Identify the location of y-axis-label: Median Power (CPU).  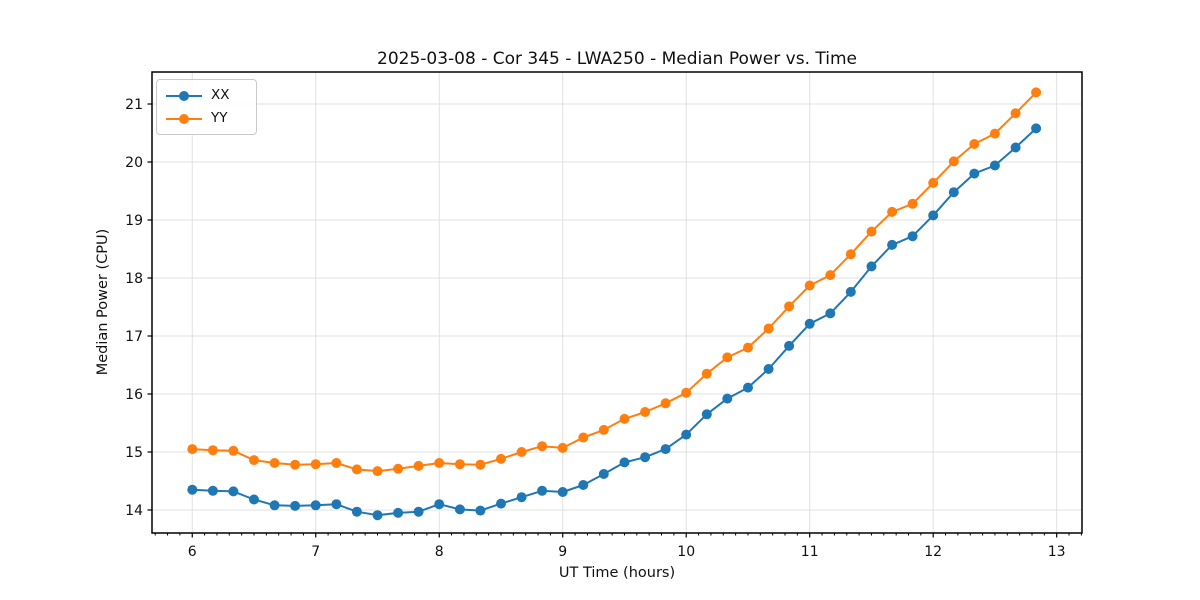
(103, 302).